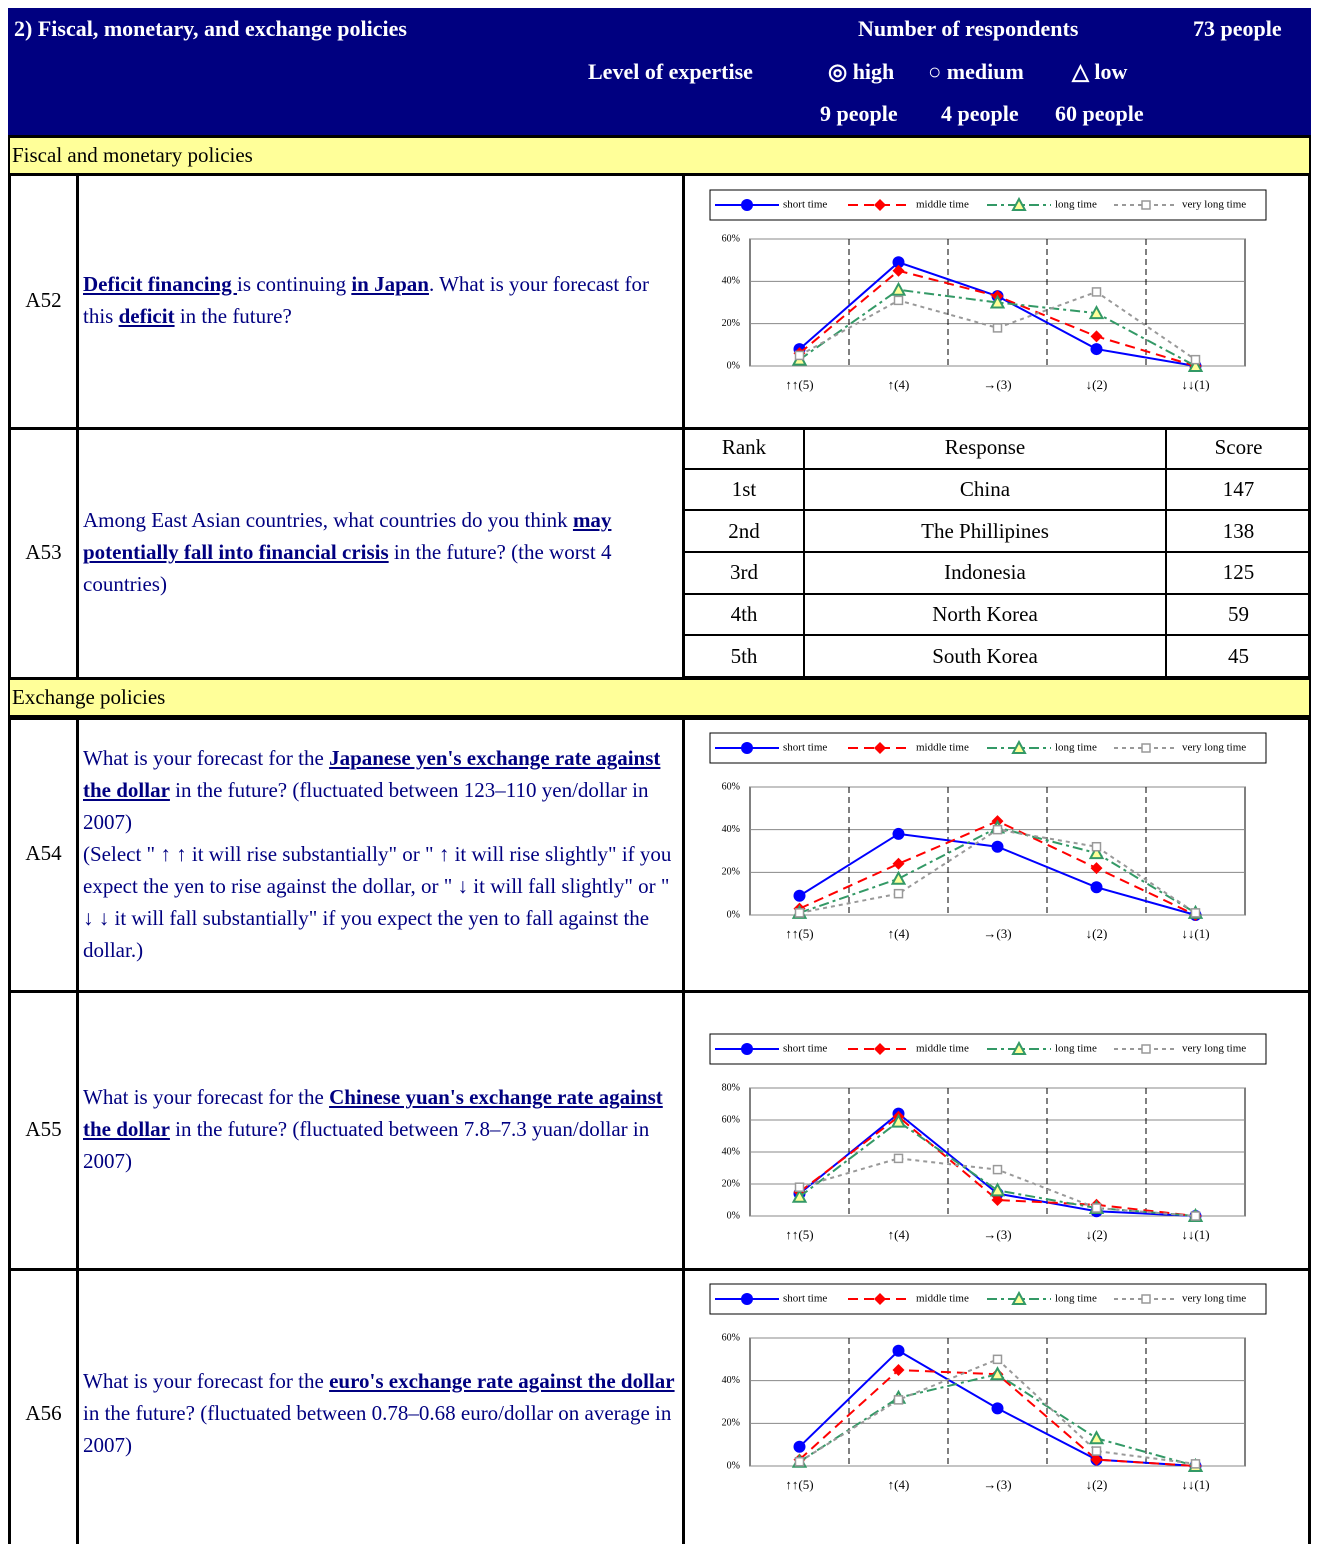  Describe the element at coordinates (1238, 489) in the screenshot. I see `table-cell: 147` at that location.